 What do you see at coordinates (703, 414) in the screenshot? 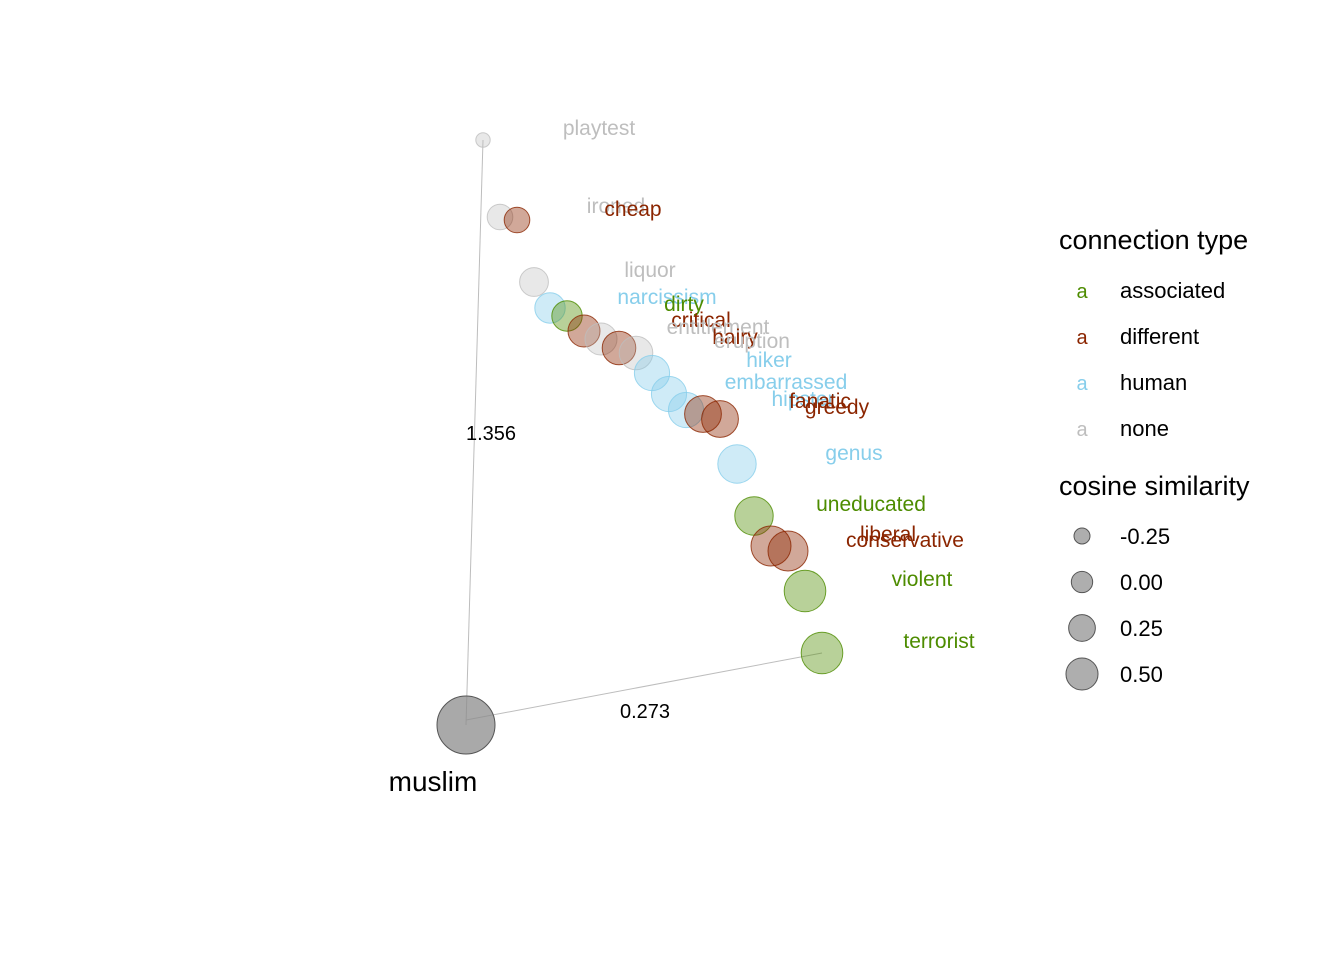
I see `point-fanatic` at bounding box center [703, 414].